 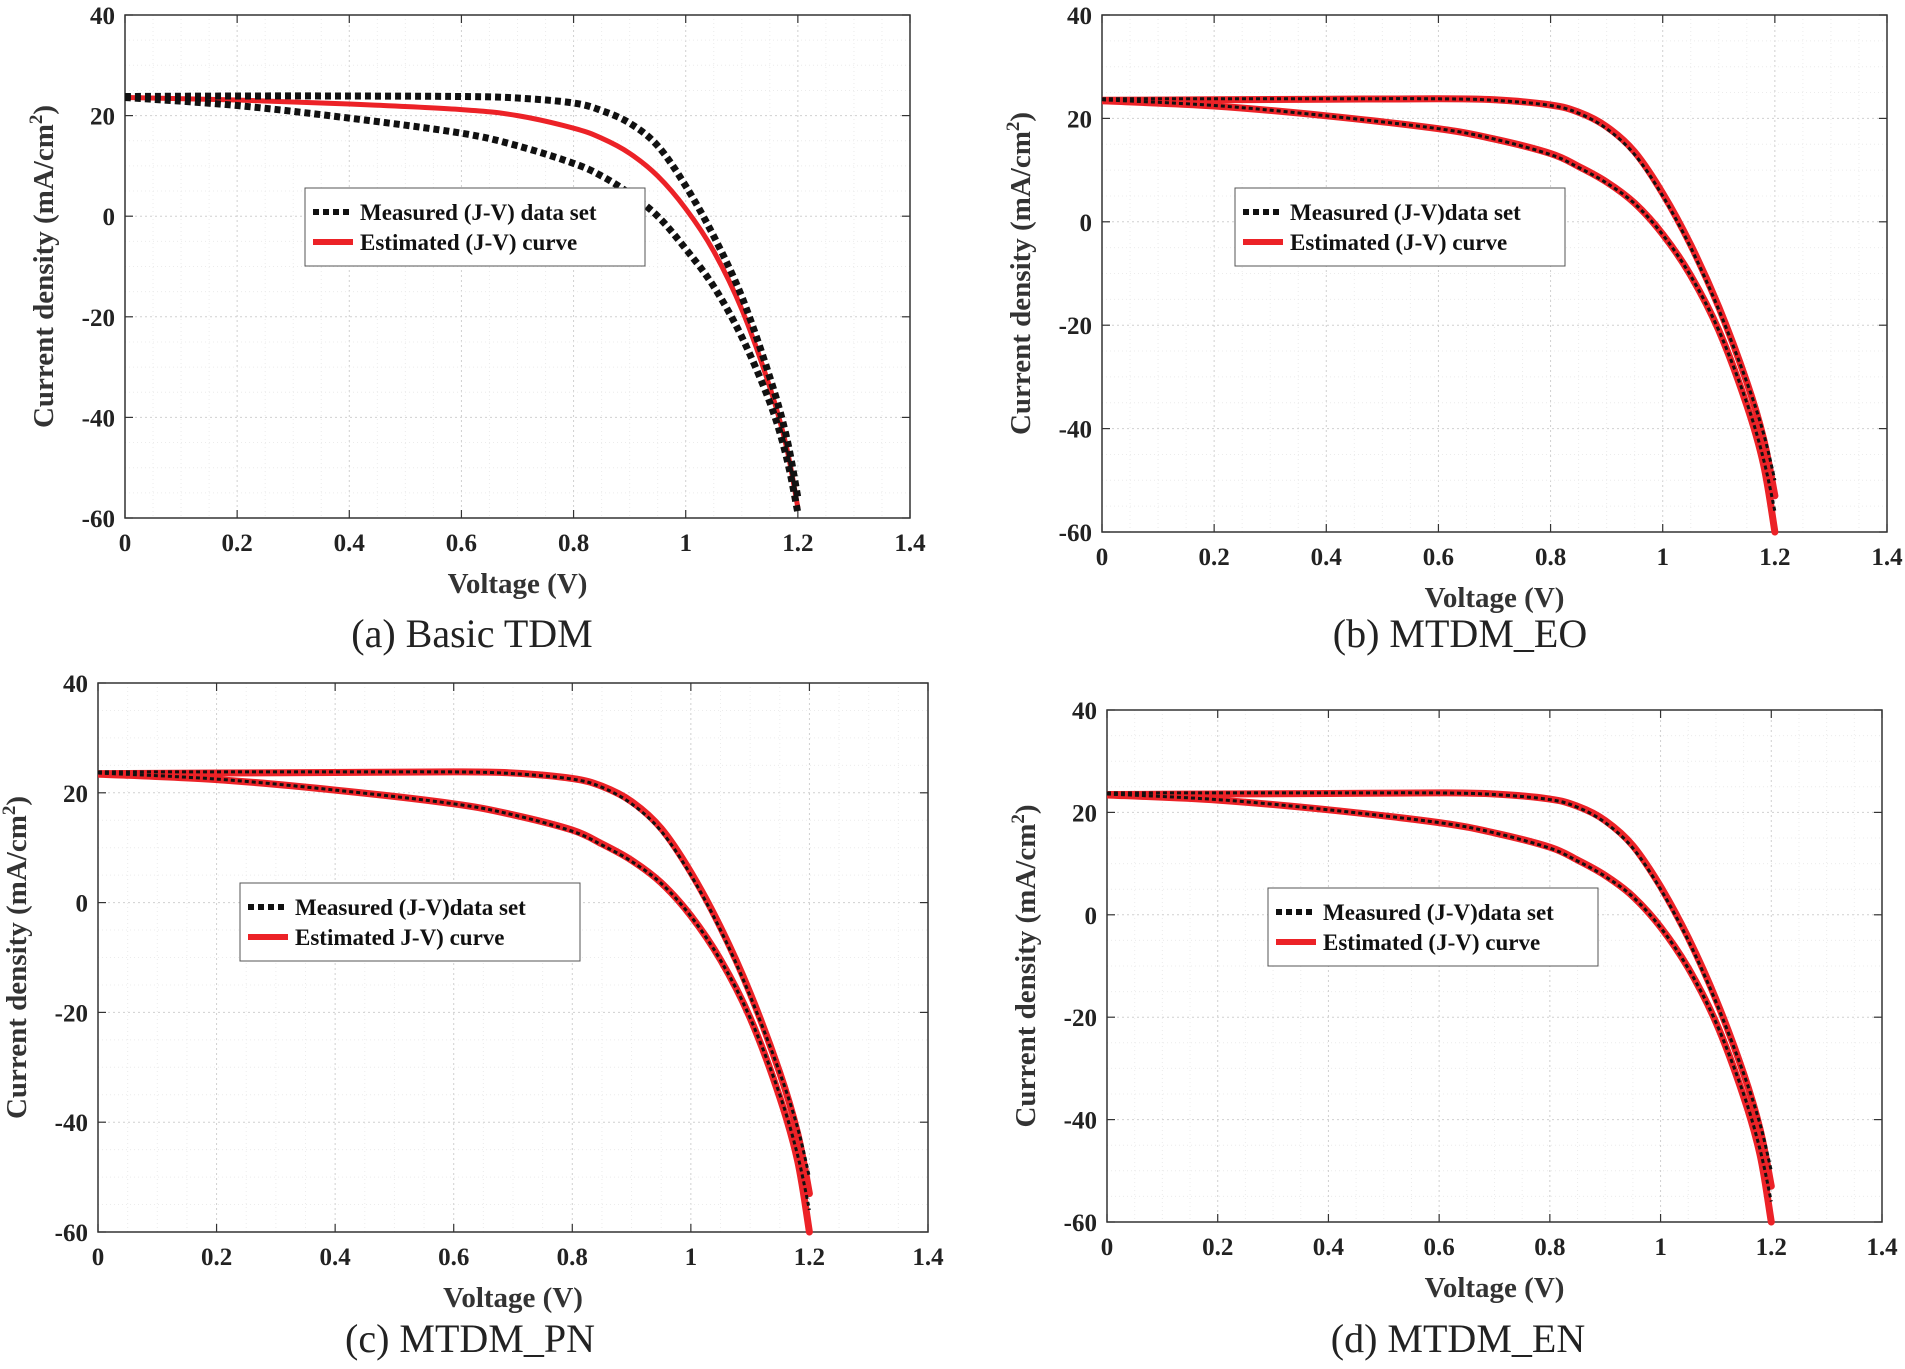 What do you see at coordinates (472, 633) in the screenshot?
I see `caption-basic-tdm: (a) Basic TDM` at bounding box center [472, 633].